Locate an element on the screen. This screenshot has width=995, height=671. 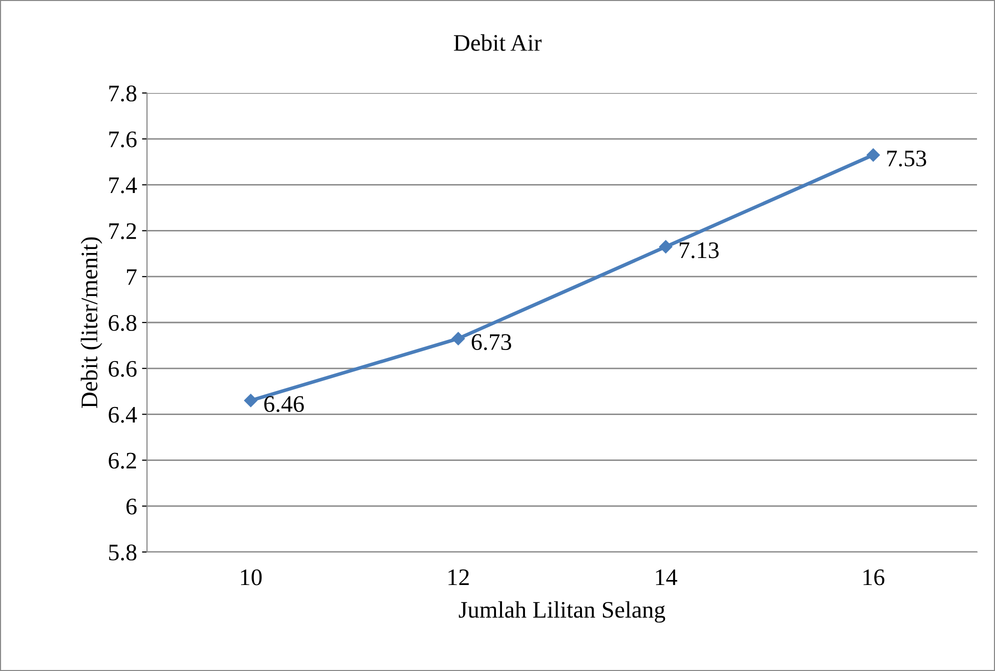
x-axis-title: Jumlah Lilitan Selang is located at coordinates (562, 612).